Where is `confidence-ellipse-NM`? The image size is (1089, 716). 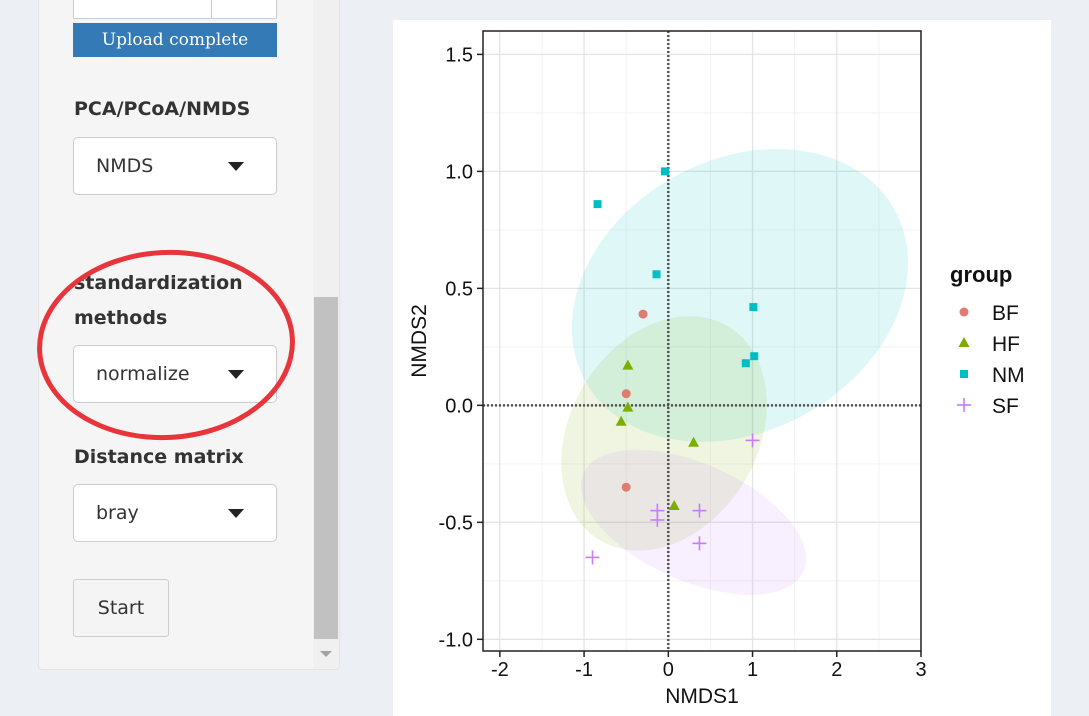 confidence-ellipse-NM is located at coordinates (740, 295).